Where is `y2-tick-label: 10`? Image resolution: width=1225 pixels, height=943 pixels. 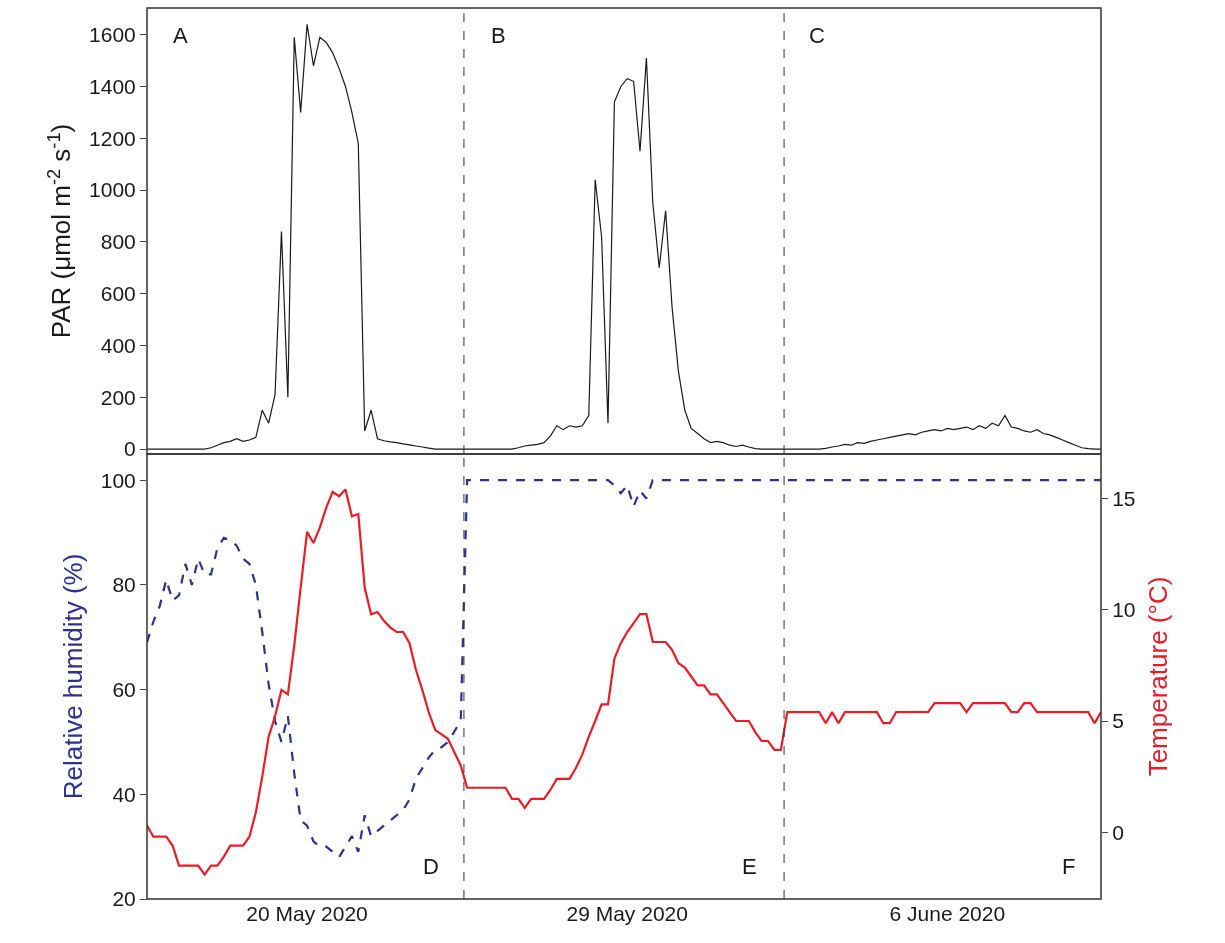
y2-tick-label: 10 is located at coordinates (1124, 610).